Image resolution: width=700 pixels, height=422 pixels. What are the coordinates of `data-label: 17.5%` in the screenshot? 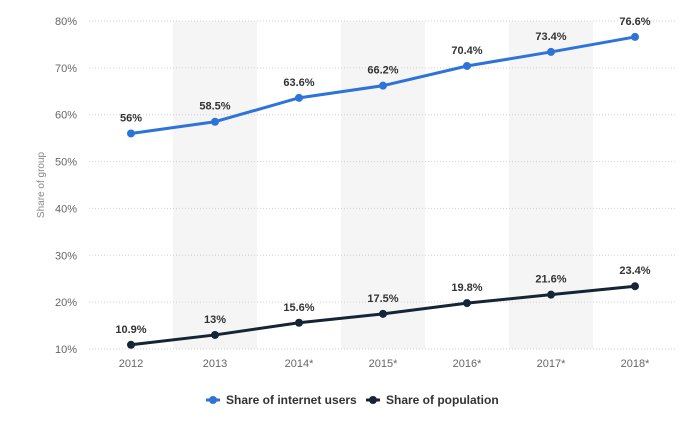 It's located at (382, 299).